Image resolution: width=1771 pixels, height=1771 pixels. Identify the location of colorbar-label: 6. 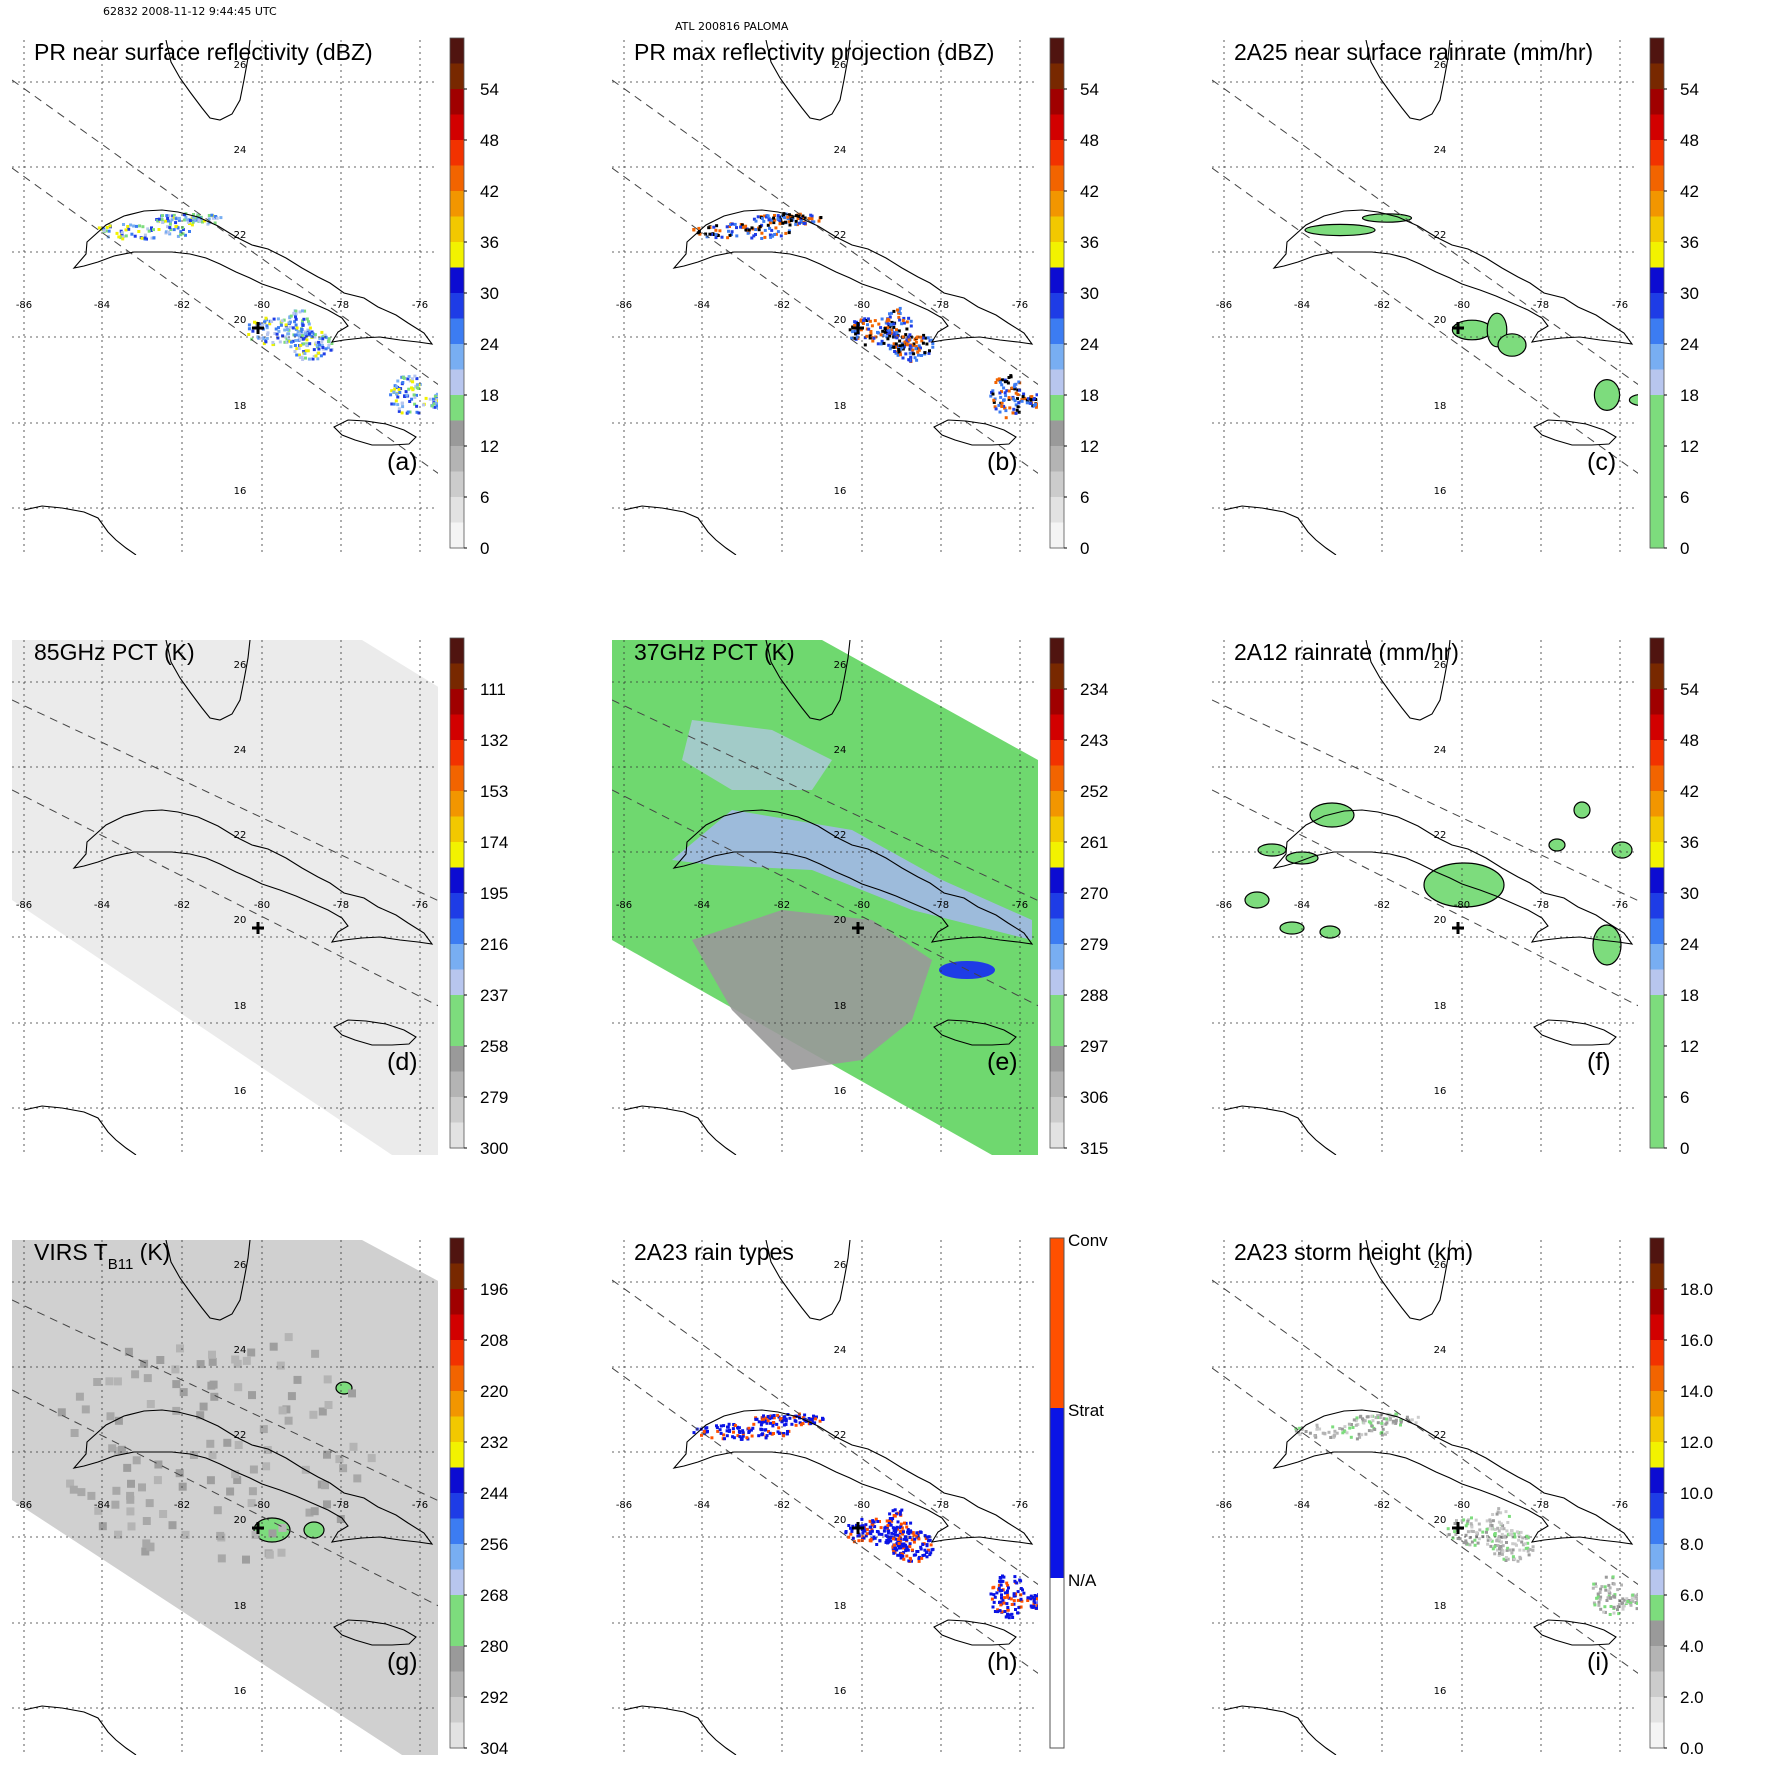
(1684, 497).